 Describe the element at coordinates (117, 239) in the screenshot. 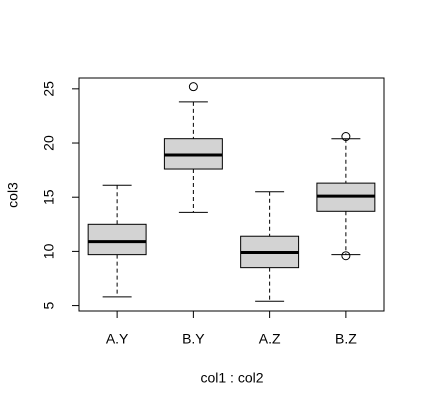

I see `box` at that location.